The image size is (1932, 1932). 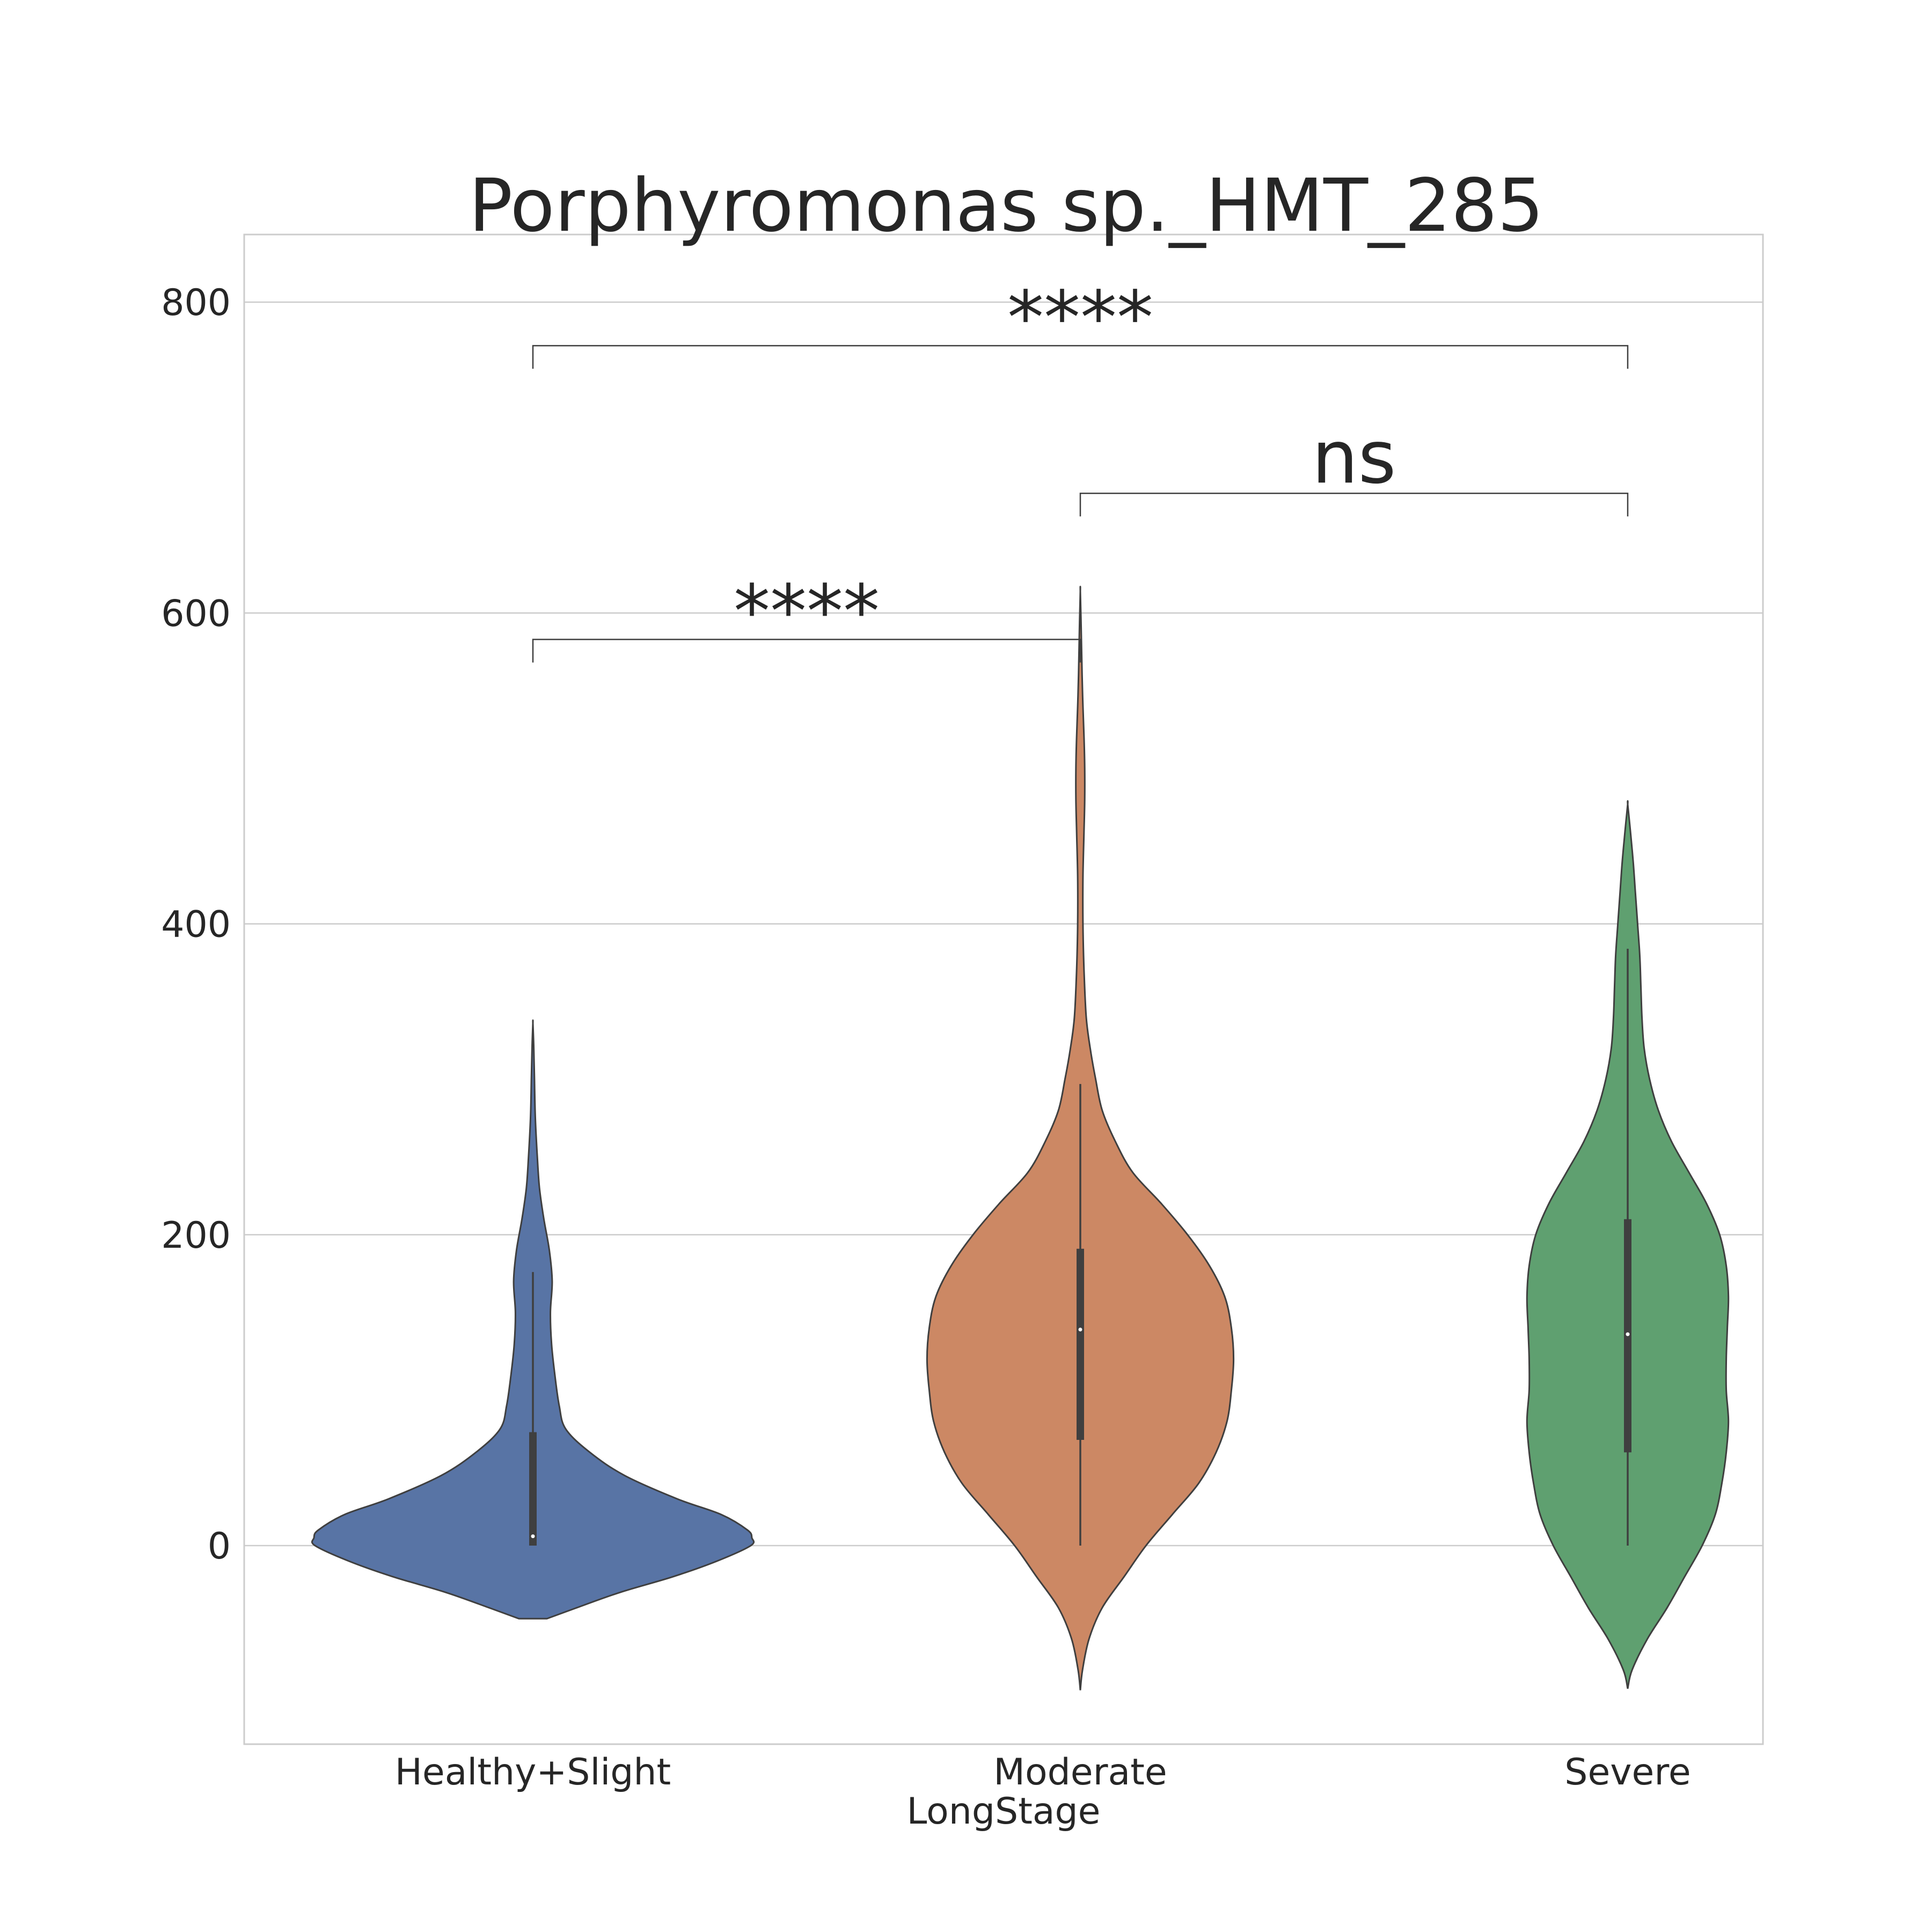 I want to click on significance-label: ns, so click(x=1354, y=457).